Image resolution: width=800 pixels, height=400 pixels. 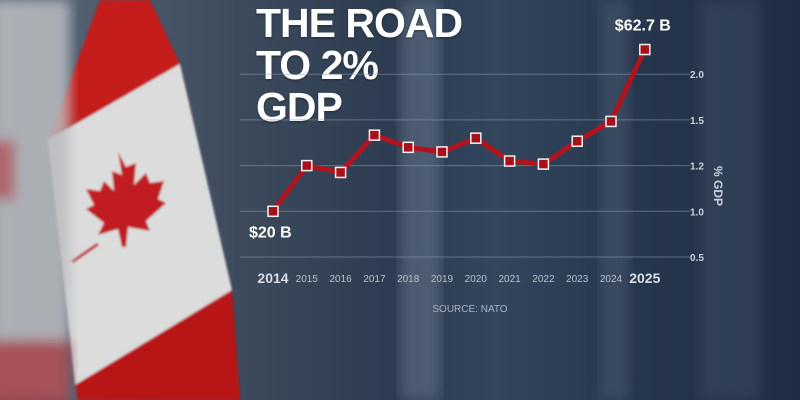 What do you see at coordinates (442, 279) in the screenshot?
I see `x-tick-label: 2019` at bounding box center [442, 279].